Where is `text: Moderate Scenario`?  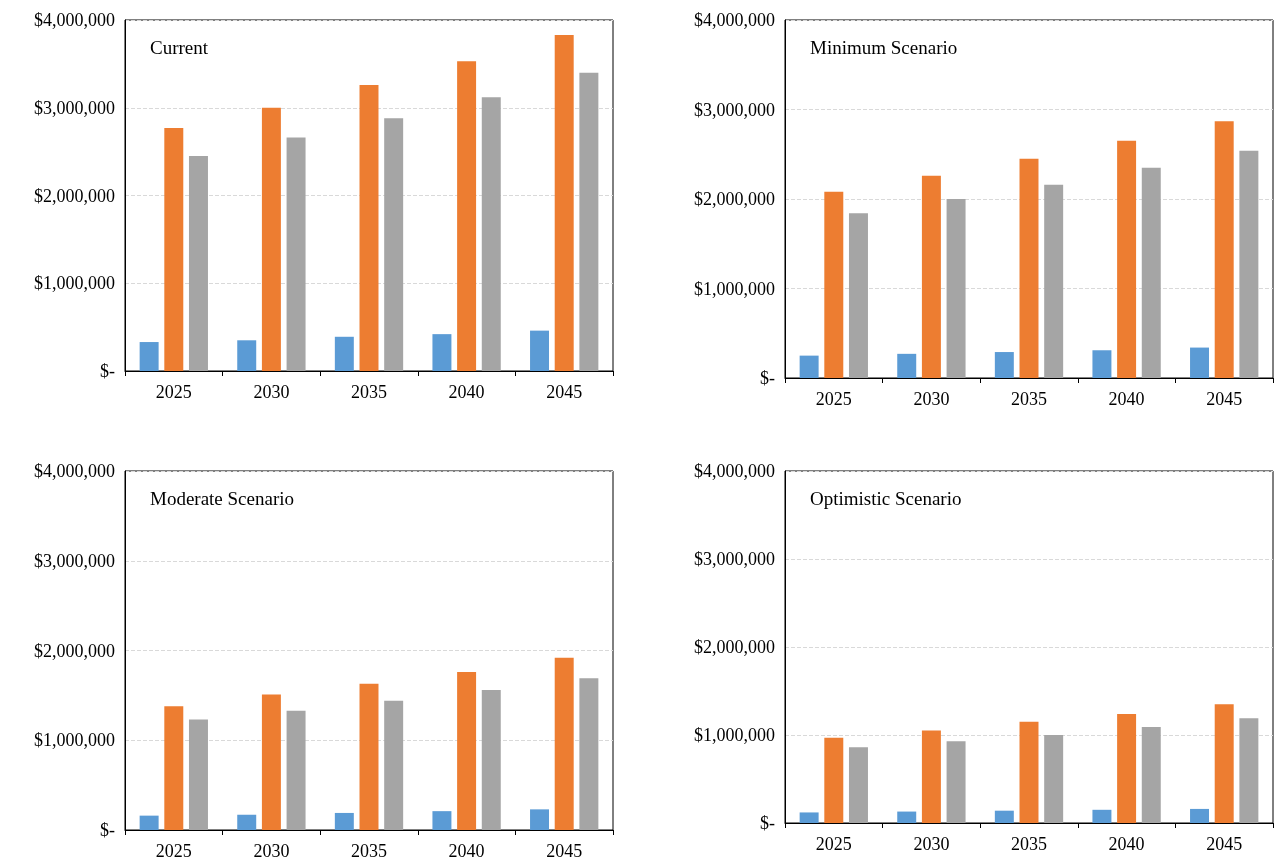 text: Moderate Scenario is located at coordinates (222, 498).